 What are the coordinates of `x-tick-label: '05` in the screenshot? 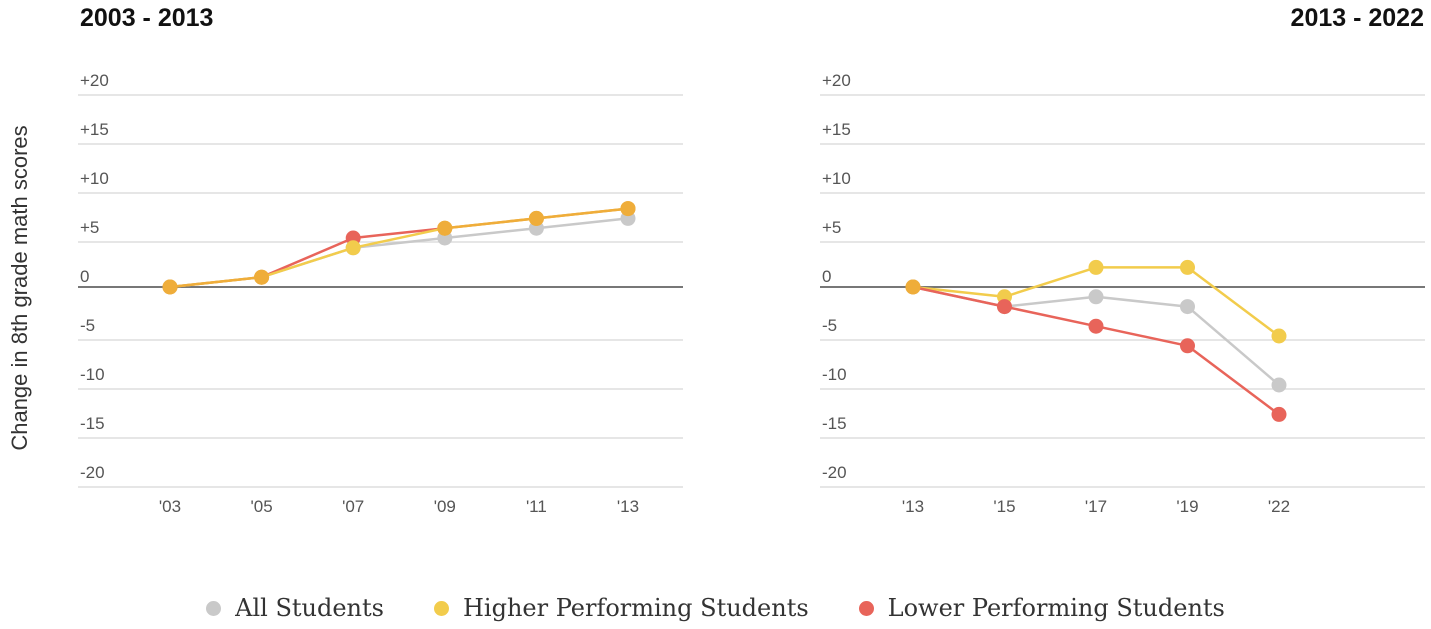 It's located at (262, 506).